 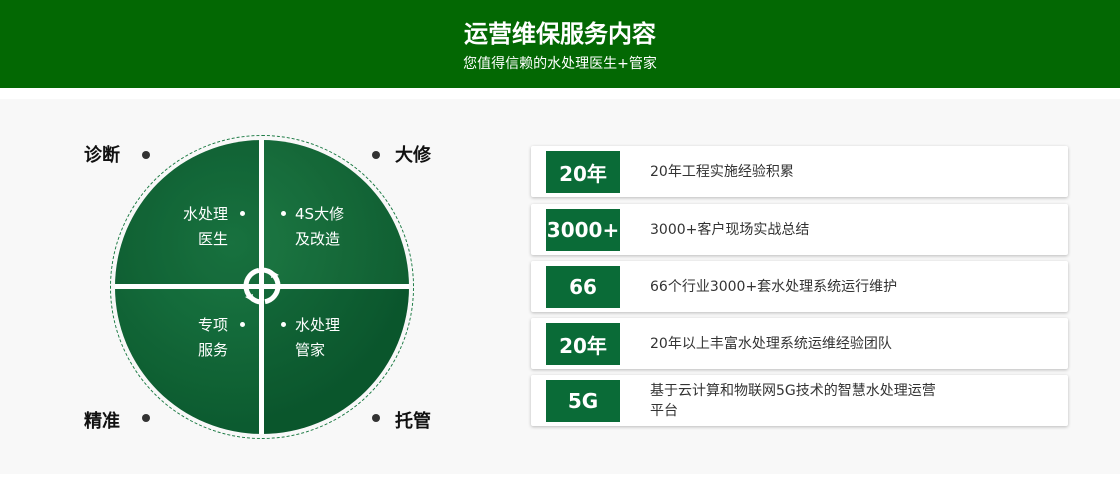 I want to click on stat-card: 20年 20年工程实施经验积累, so click(x=799, y=171).